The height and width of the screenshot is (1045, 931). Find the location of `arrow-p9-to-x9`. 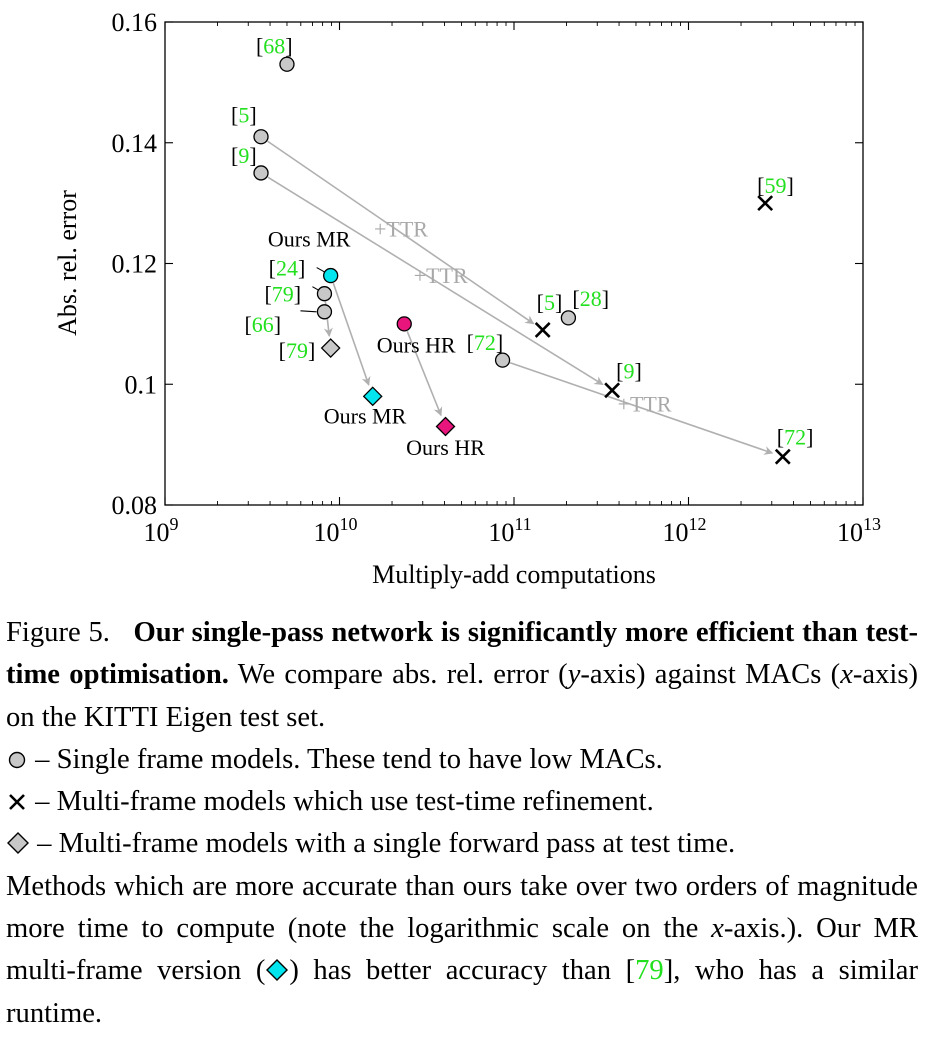

arrow-p9-to-x9 is located at coordinates (435, 281).